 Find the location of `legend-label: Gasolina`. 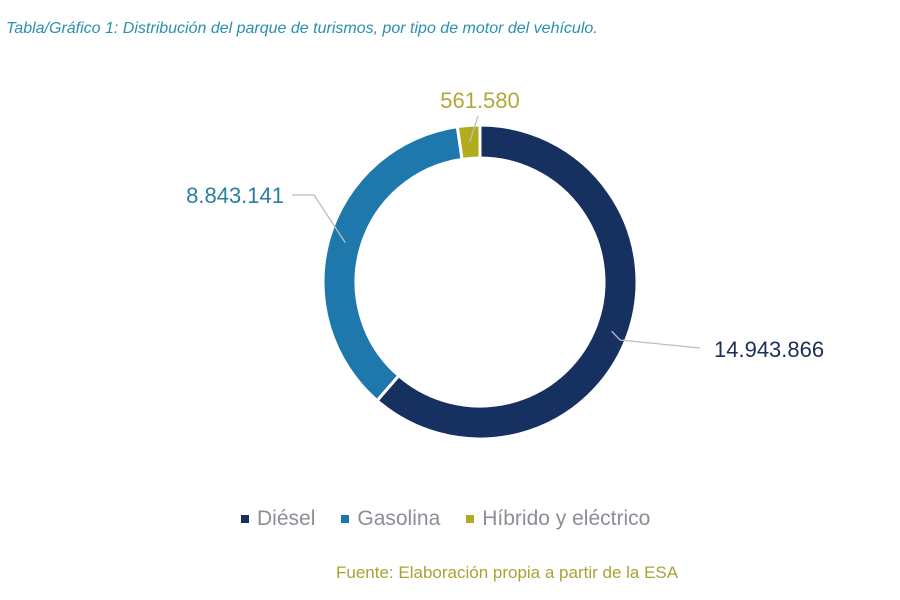

legend-label: Gasolina is located at coordinates (399, 518).